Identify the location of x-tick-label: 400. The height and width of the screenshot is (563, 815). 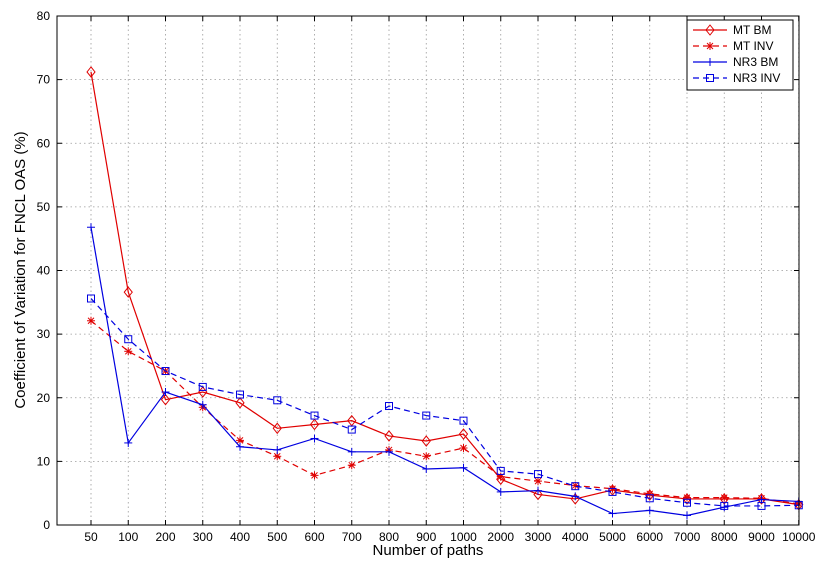
(240, 537).